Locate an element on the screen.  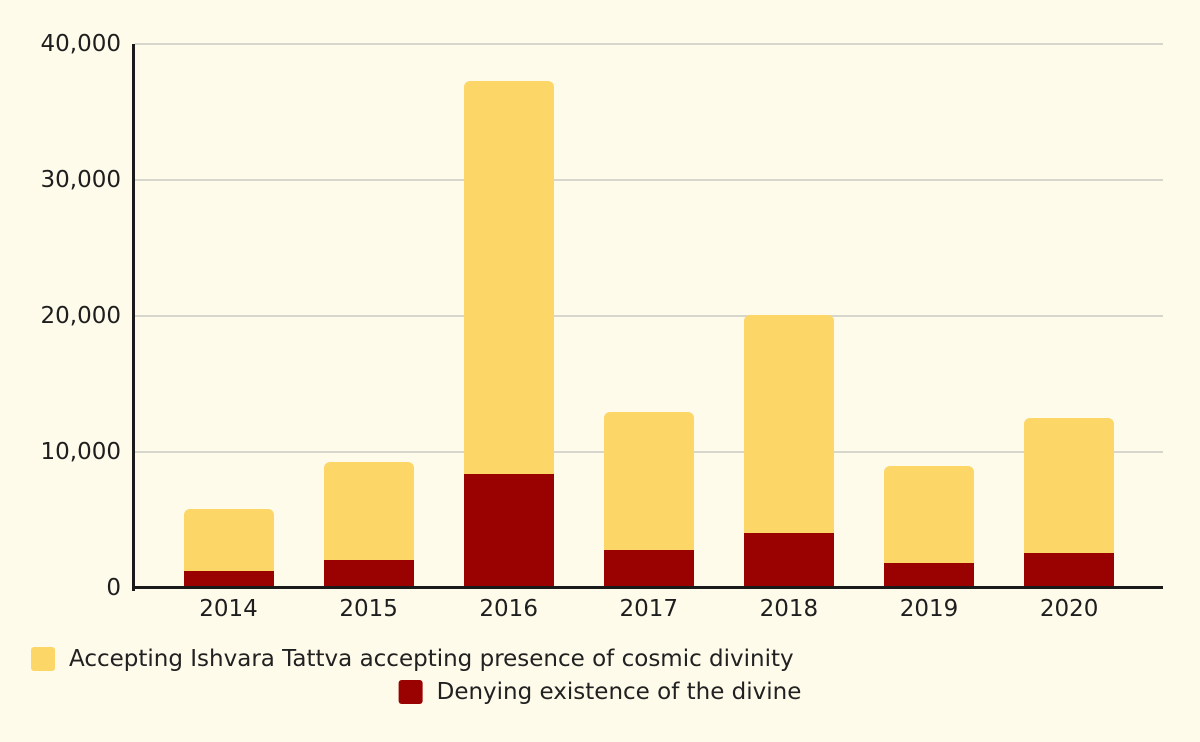
bar-2016-denying is located at coordinates (508, 530).